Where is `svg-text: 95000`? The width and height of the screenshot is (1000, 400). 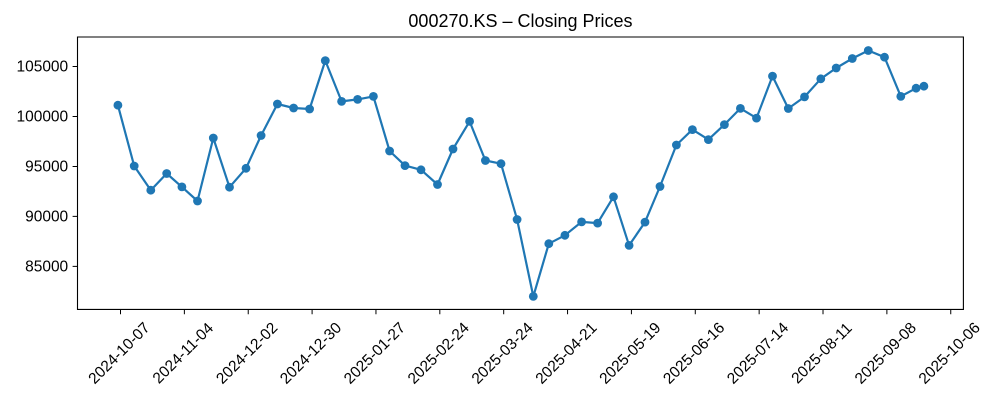
svg-text: 95000 is located at coordinates (46, 167).